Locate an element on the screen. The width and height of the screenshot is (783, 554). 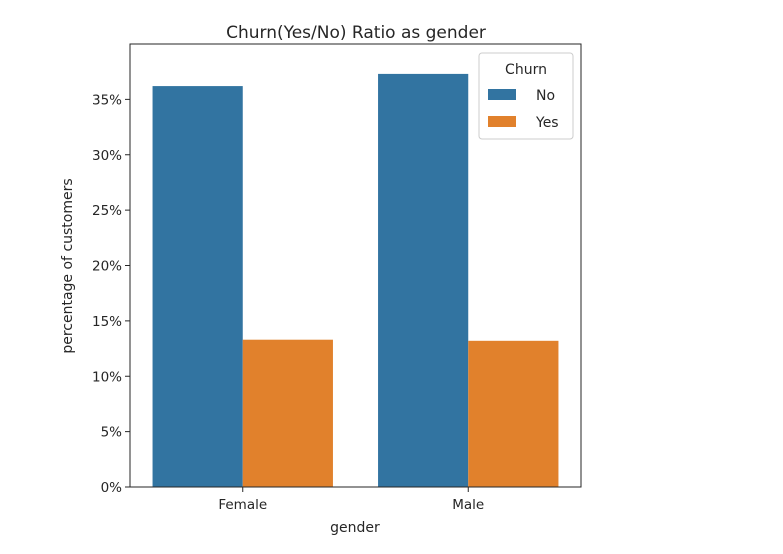
y-axis-label: percentage of customers is located at coordinates (68, 265).